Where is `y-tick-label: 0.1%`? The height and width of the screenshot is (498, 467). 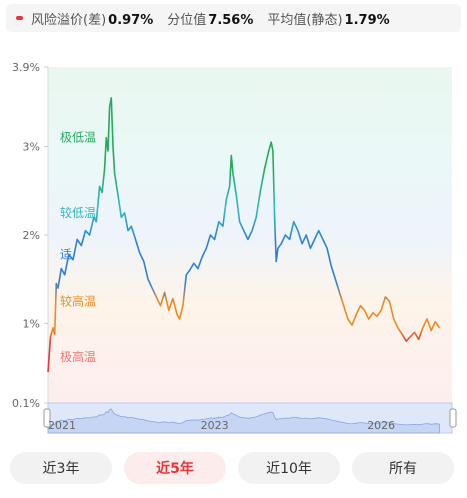 y-tick-label: 0.1% is located at coordinates (26, 403).